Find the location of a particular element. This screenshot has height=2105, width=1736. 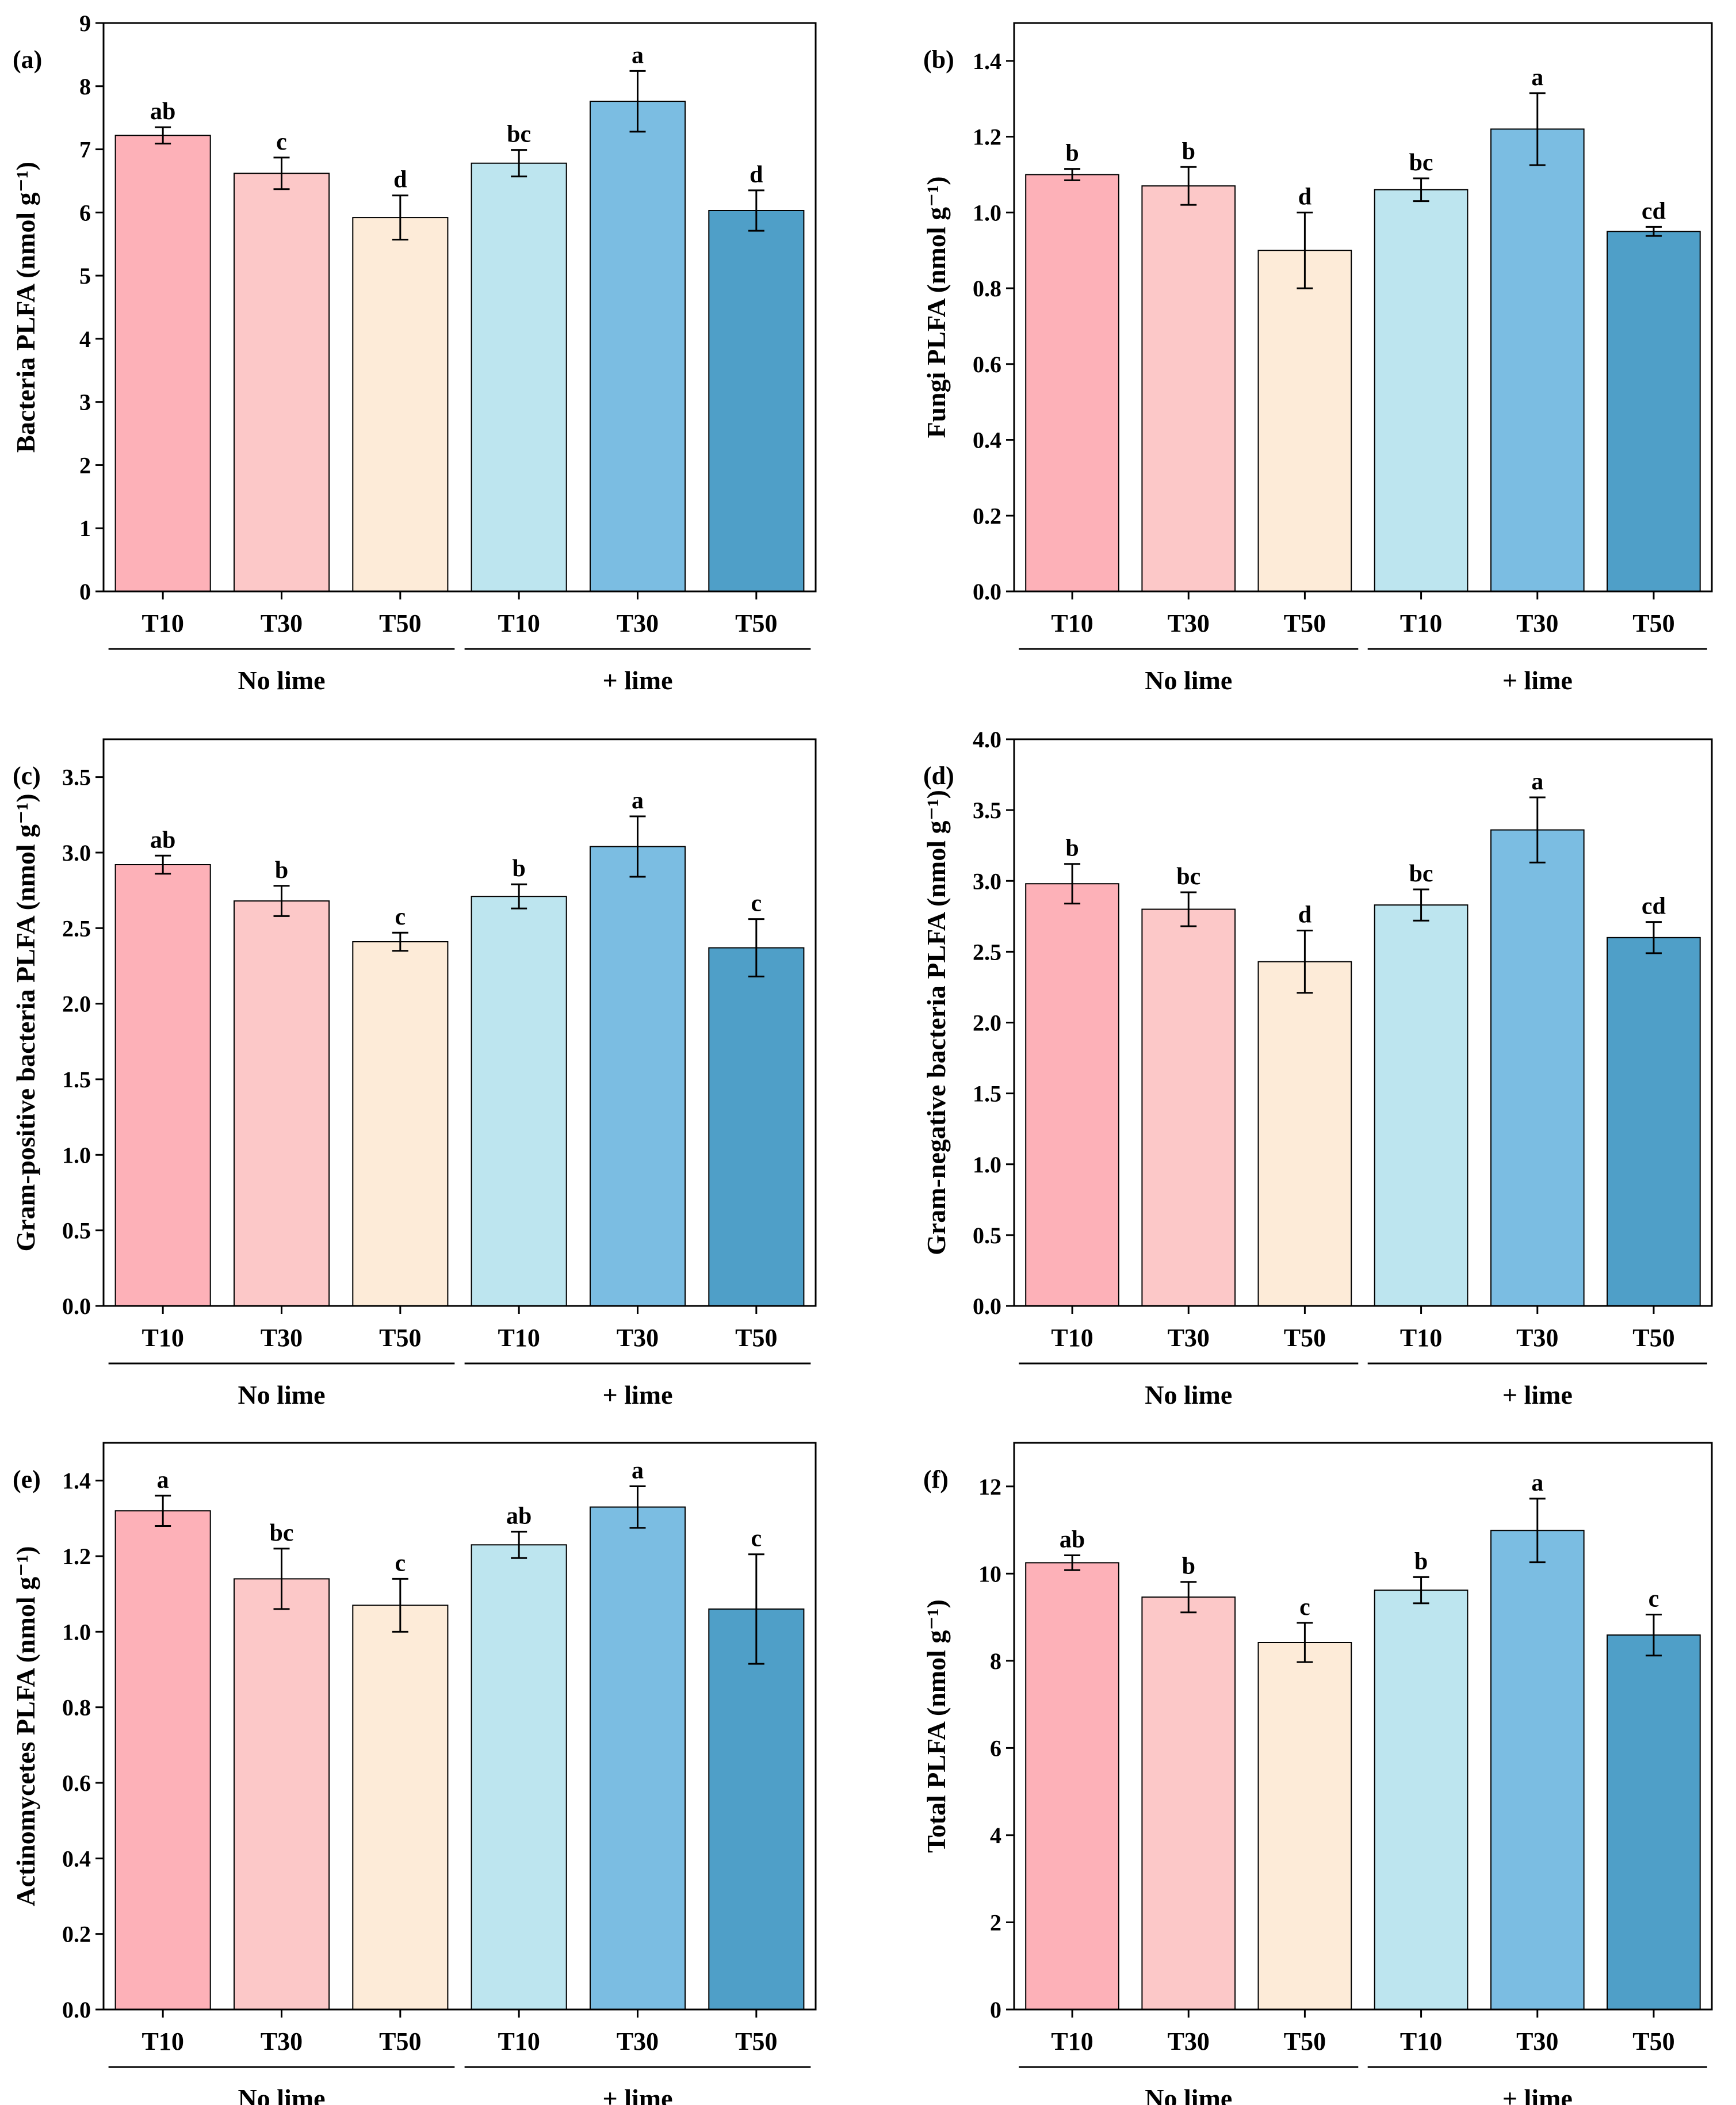

y-axis-title-e: Actinomycetes PLFA (nmol g⁻¹) is located at coordinates (25, 1726).